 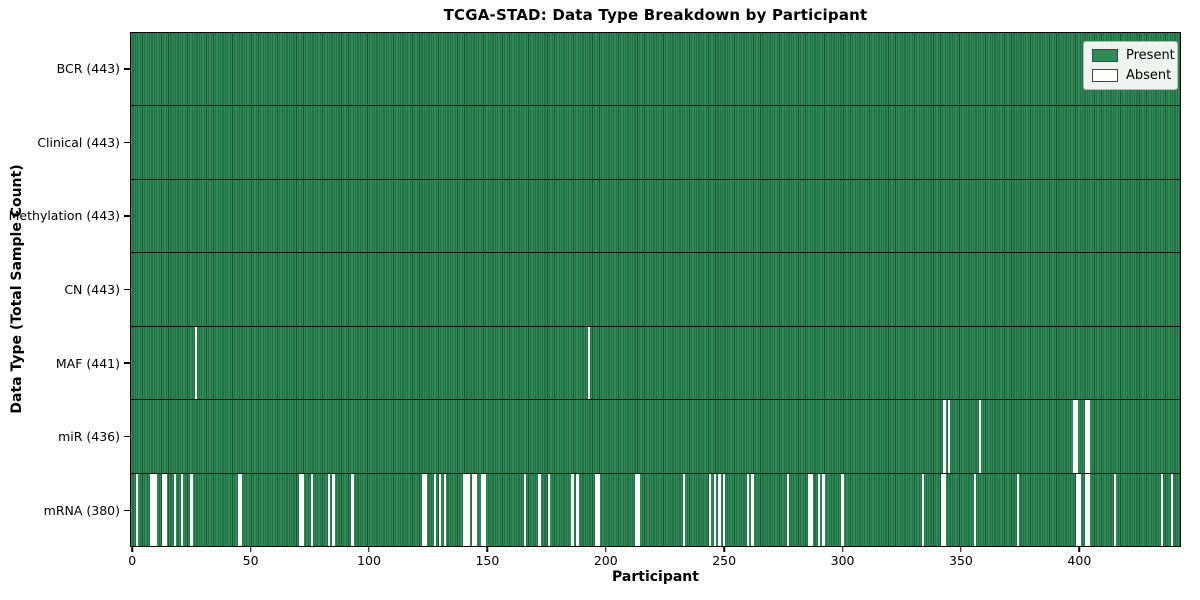 I want to click on x-tick-label-350: 350, so click(x=961, y=560).